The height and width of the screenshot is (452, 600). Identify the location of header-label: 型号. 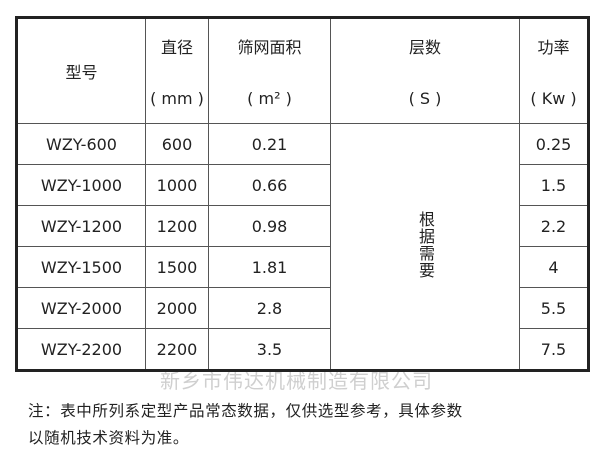
(81, 72).